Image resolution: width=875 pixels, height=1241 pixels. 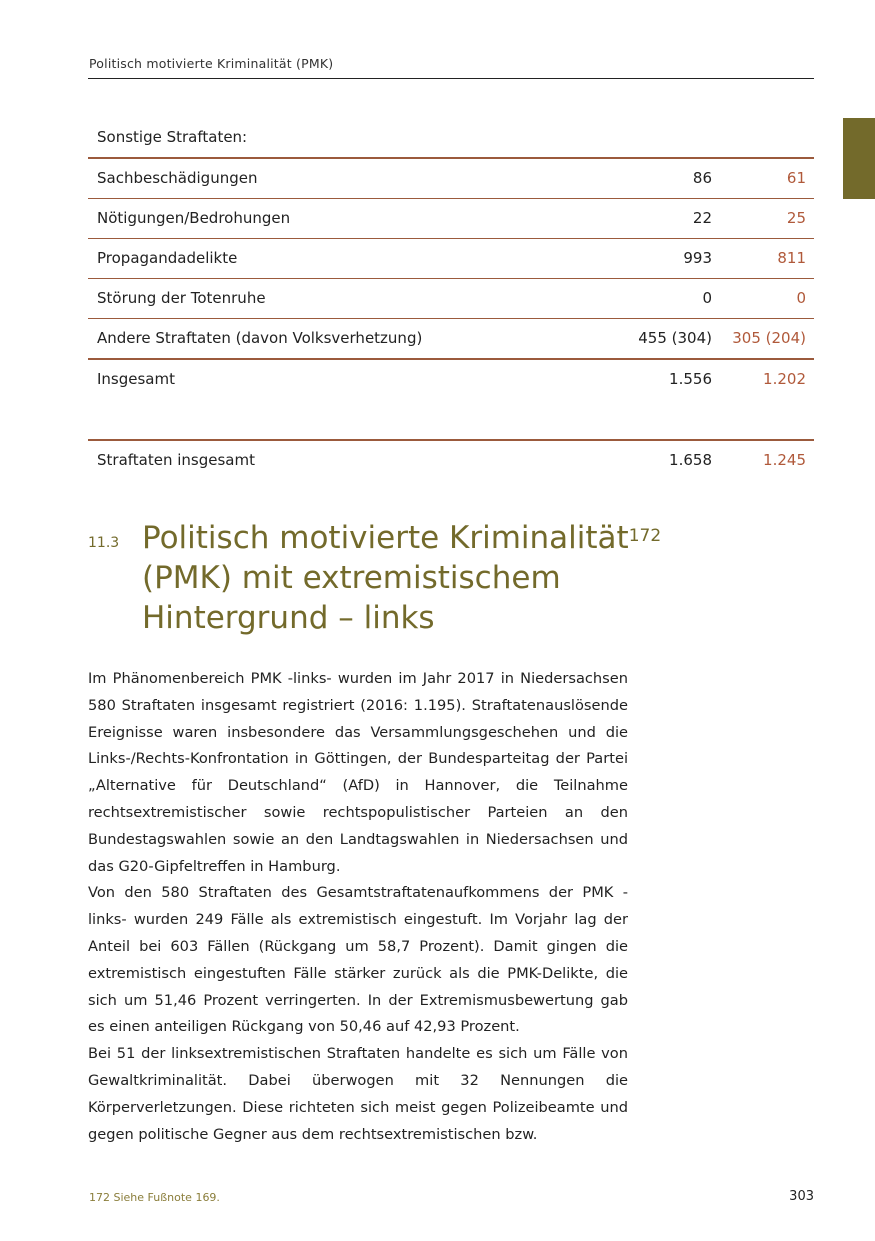 What do you see at coordinates (675, 338) in the screenshot?
I see `value-2016: 455 (304)` at bounding box center [675, 338].